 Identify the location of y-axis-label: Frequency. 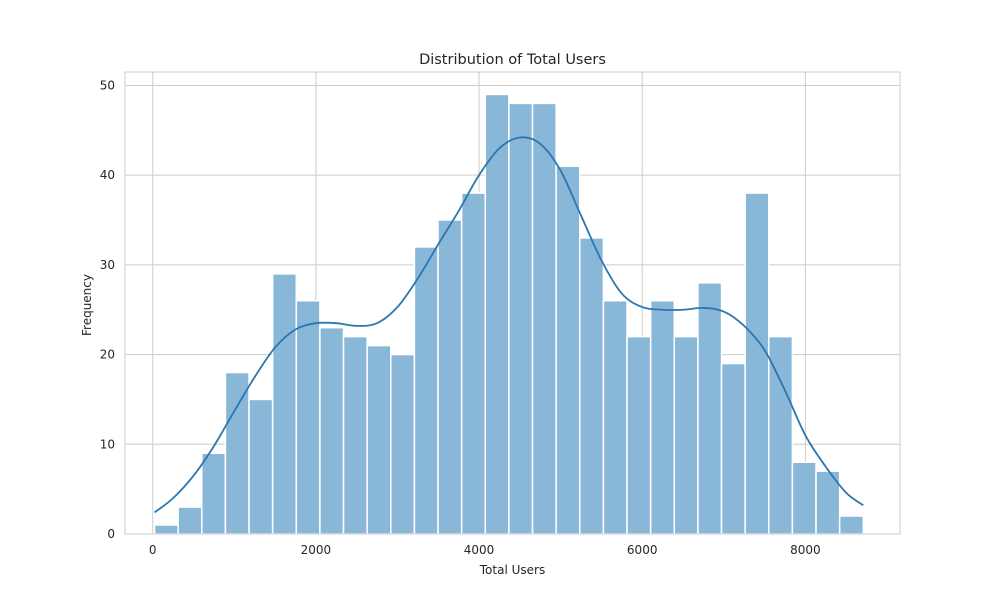
(87, 305).